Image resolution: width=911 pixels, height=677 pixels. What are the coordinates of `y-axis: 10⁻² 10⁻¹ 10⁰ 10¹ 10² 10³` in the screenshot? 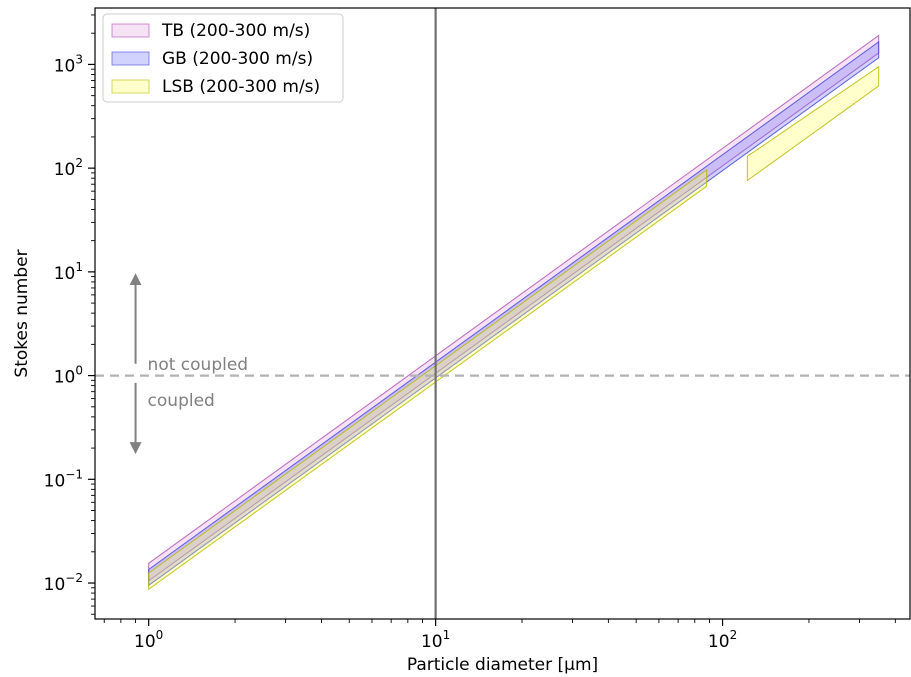 It's located at (69, 314).